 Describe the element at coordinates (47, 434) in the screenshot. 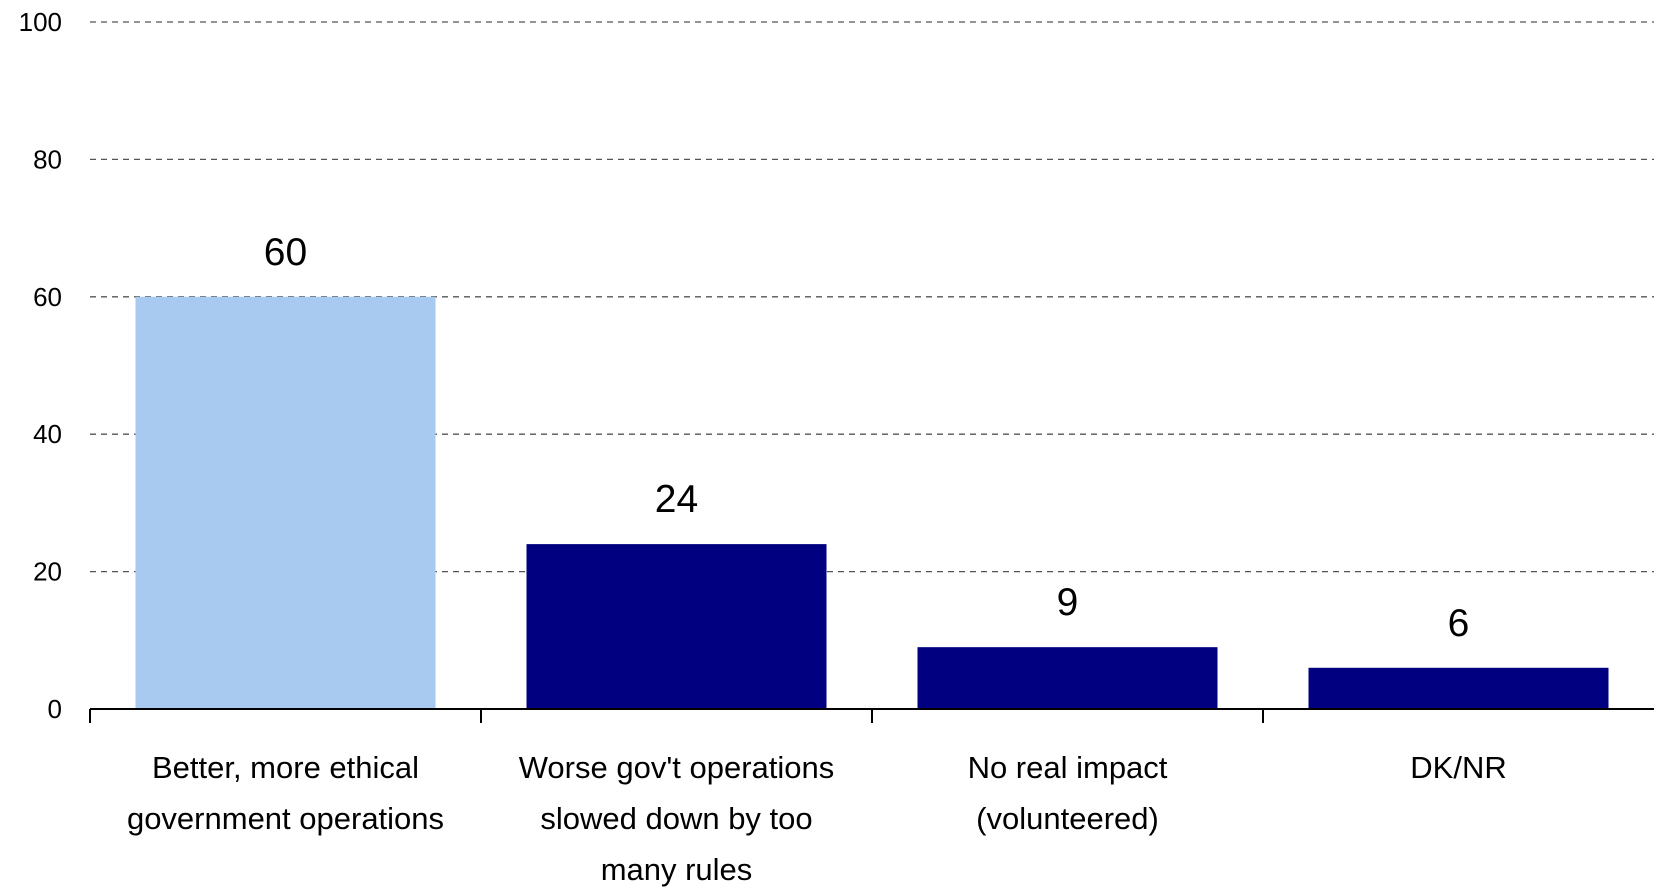

I see `y-tick-label-40: 40` at that location.